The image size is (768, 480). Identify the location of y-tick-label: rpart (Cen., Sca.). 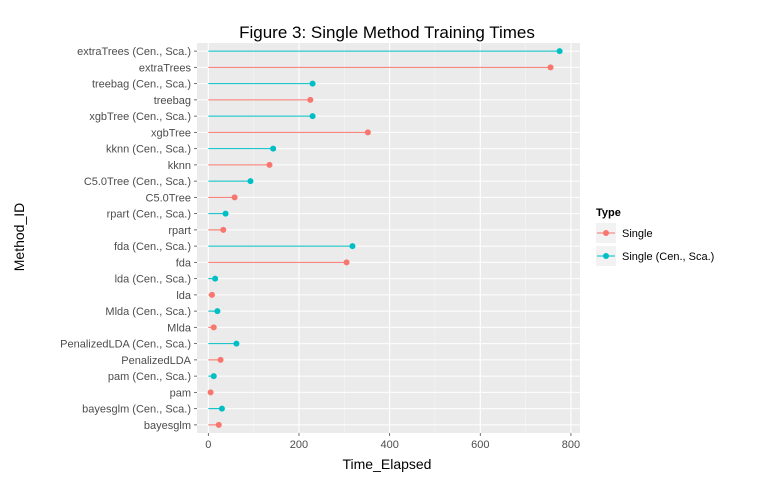
(149, 215).